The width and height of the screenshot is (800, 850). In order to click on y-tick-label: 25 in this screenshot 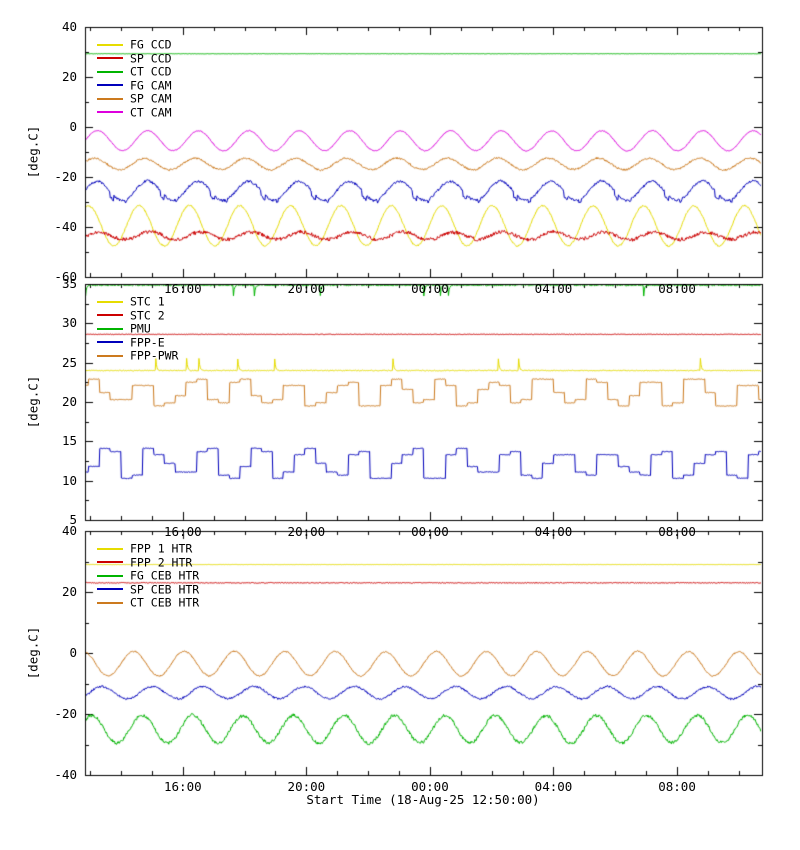, I will do `click(69, 362)`.